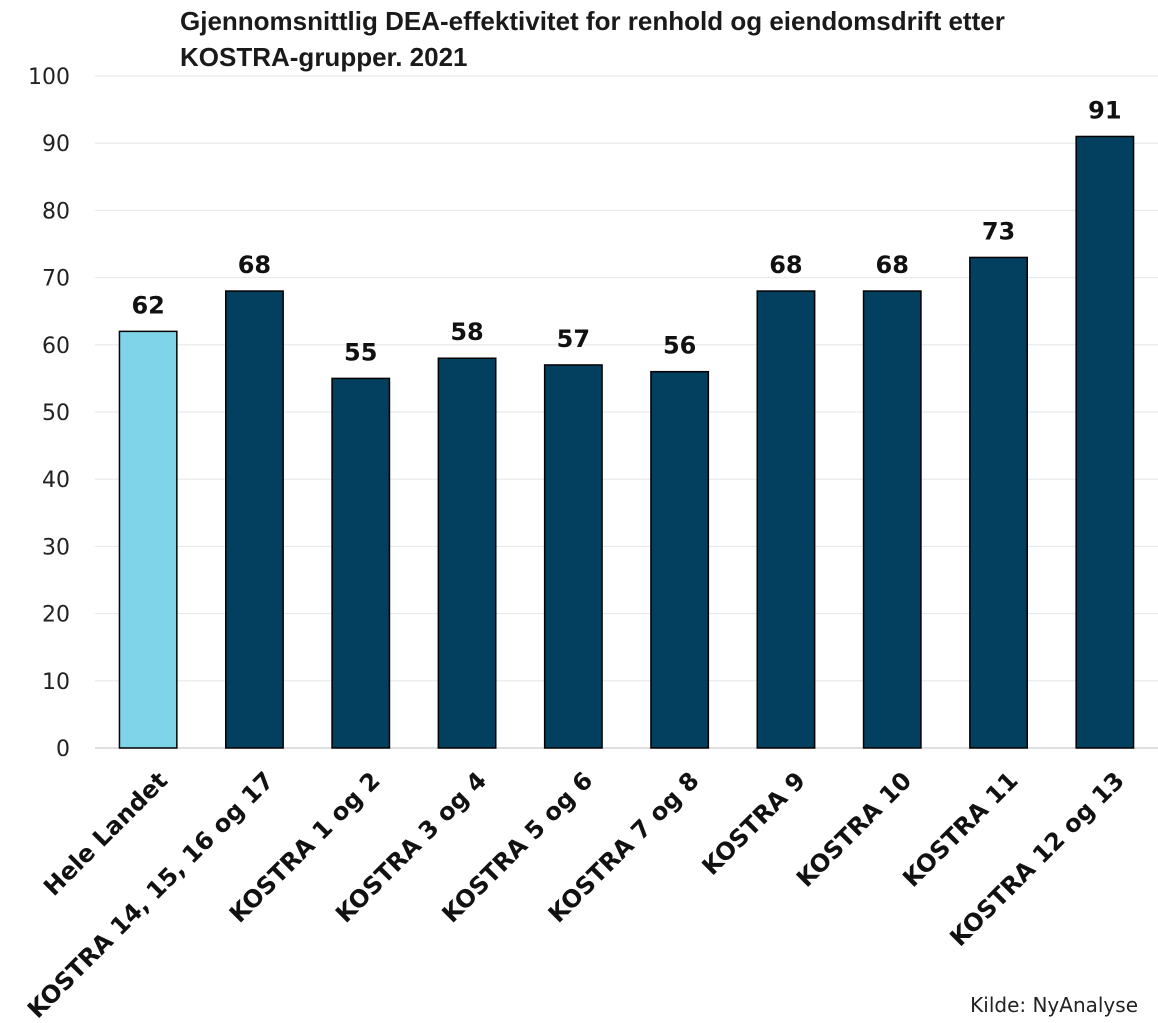 Image resolution: width=1158 pixels, height=1023 pixels. I want to click on y-tick-label: 40, so click(56, 480).